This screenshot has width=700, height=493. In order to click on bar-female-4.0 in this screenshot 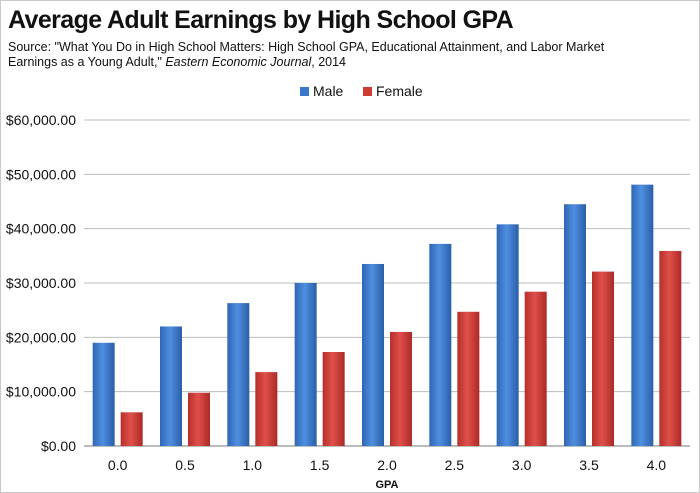, I will do `click(670, 348)`.